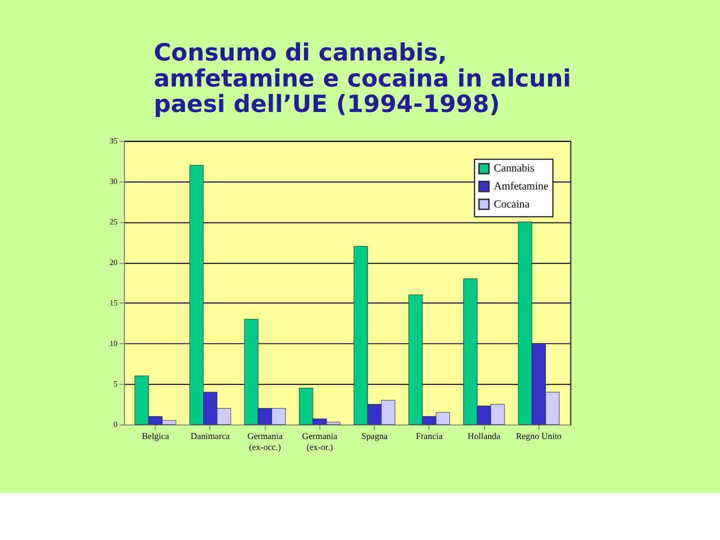 The height and width of the screenshot is (540, 720). What do you see at coordinates (484, 435) in the screenshot?
I see `x-tick-label: Hollanda` at bounding box center [484, 435].